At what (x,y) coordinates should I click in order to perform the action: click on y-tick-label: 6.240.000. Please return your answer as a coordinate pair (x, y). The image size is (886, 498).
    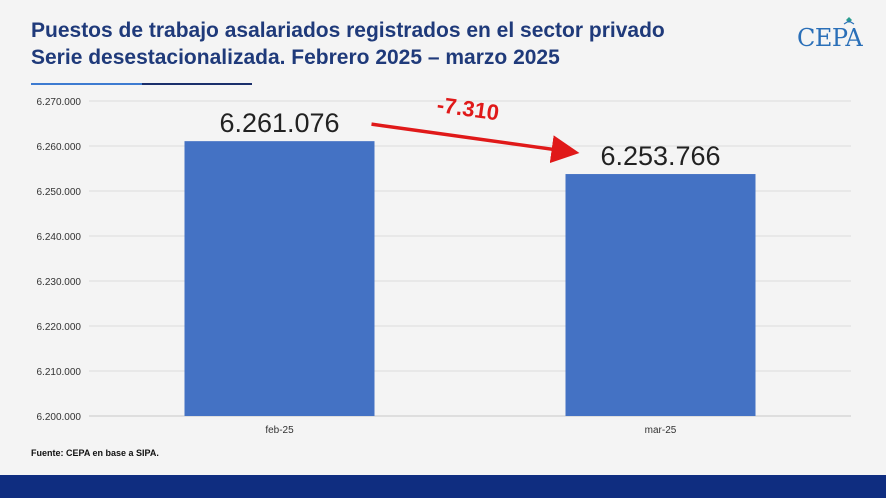
    Looking at the image, I should click on (59, 237).